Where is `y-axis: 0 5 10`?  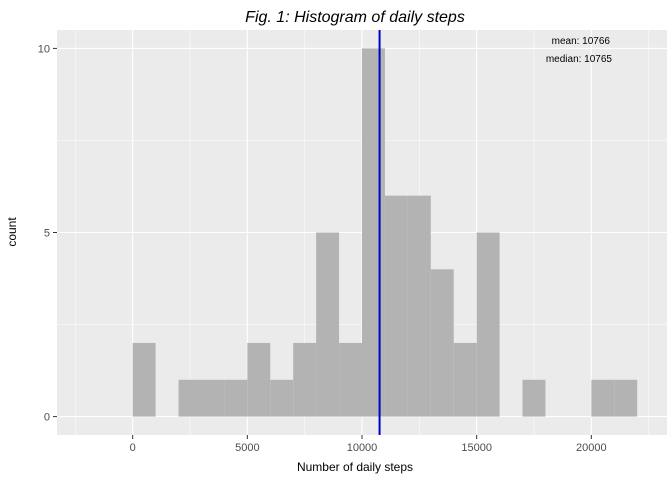
y-axis: 0 5 10 is located at coordinates (47, 233).